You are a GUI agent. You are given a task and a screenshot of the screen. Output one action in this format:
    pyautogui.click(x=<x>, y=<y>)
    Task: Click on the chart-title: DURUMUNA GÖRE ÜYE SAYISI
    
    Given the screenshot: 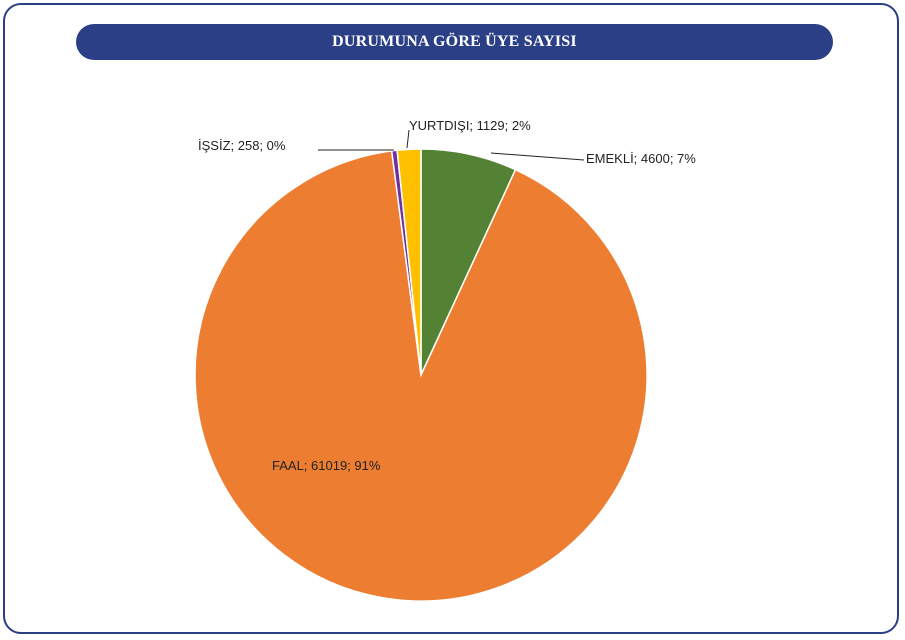 What is the action you would take?
    pyautogui.click(x=454, y=41)
    